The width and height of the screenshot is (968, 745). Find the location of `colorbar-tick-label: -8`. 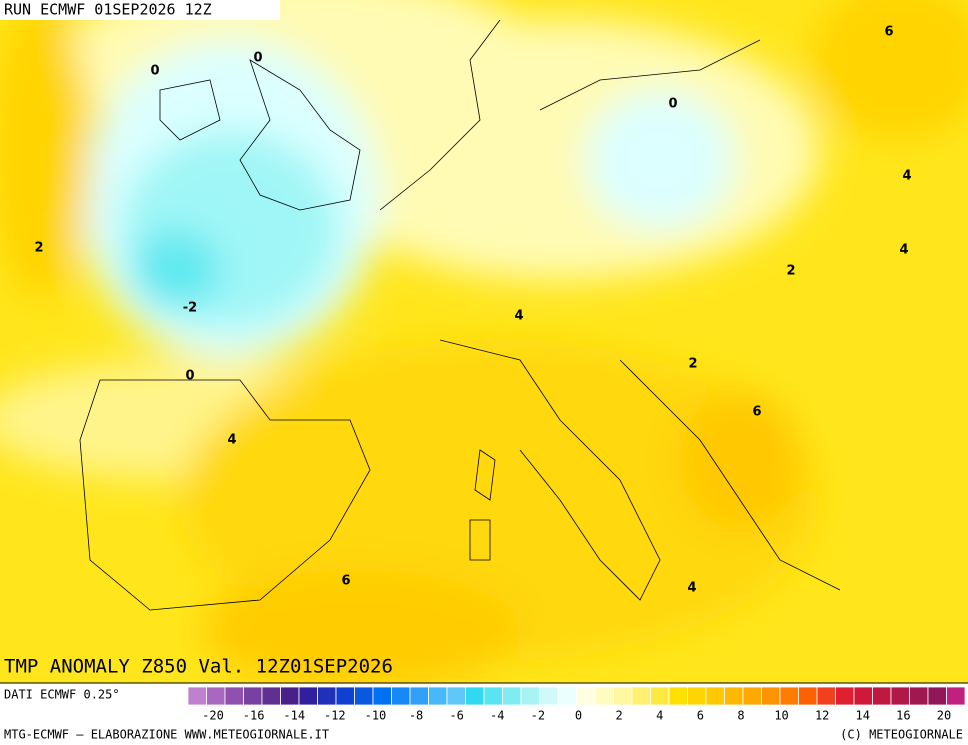

colorbar-tick-label: -8 is located at coordinates (416, 716).